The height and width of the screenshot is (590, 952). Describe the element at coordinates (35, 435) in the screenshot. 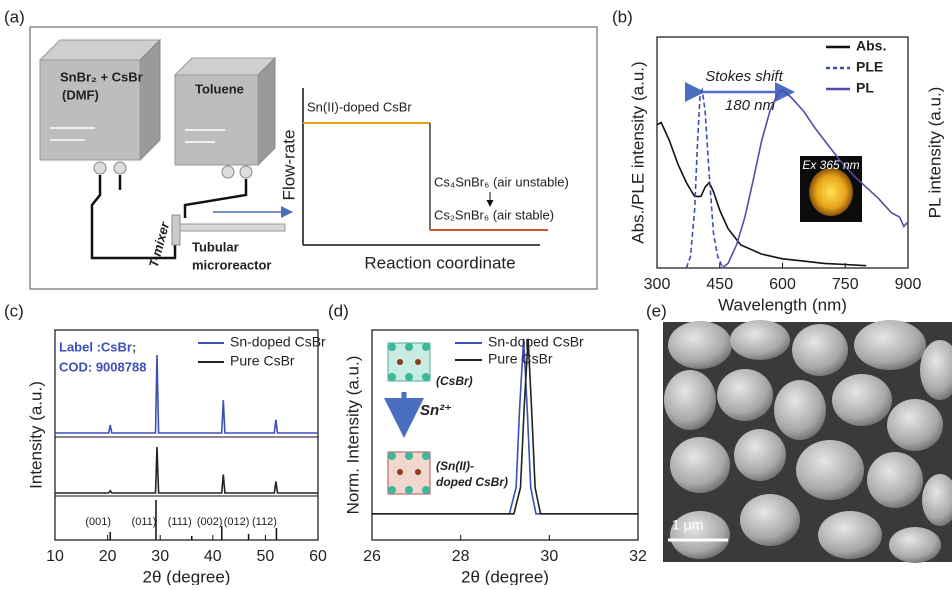

I see `y-axis-label: Intensity (a.u.)` at that location.